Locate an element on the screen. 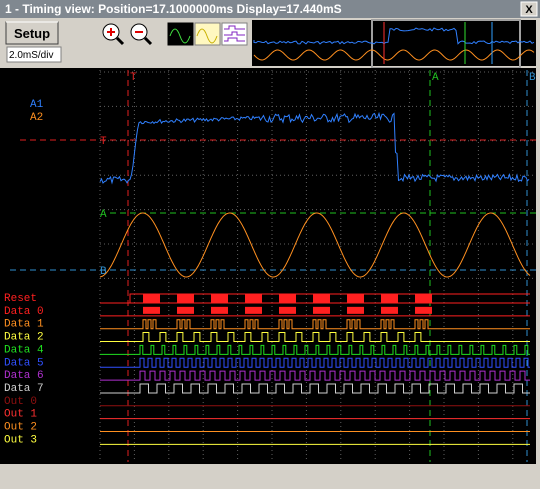  analog-trace-a2 is located at coordinates (315, 245).